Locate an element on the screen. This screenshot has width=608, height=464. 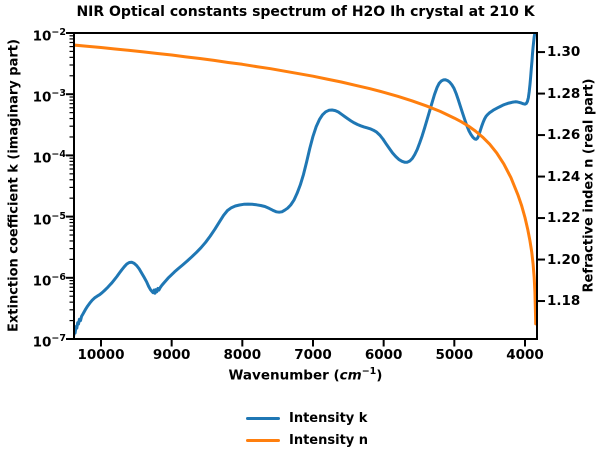
x-axis-label: Wavenumber (cm−1) is located at coordinates (305, 375).